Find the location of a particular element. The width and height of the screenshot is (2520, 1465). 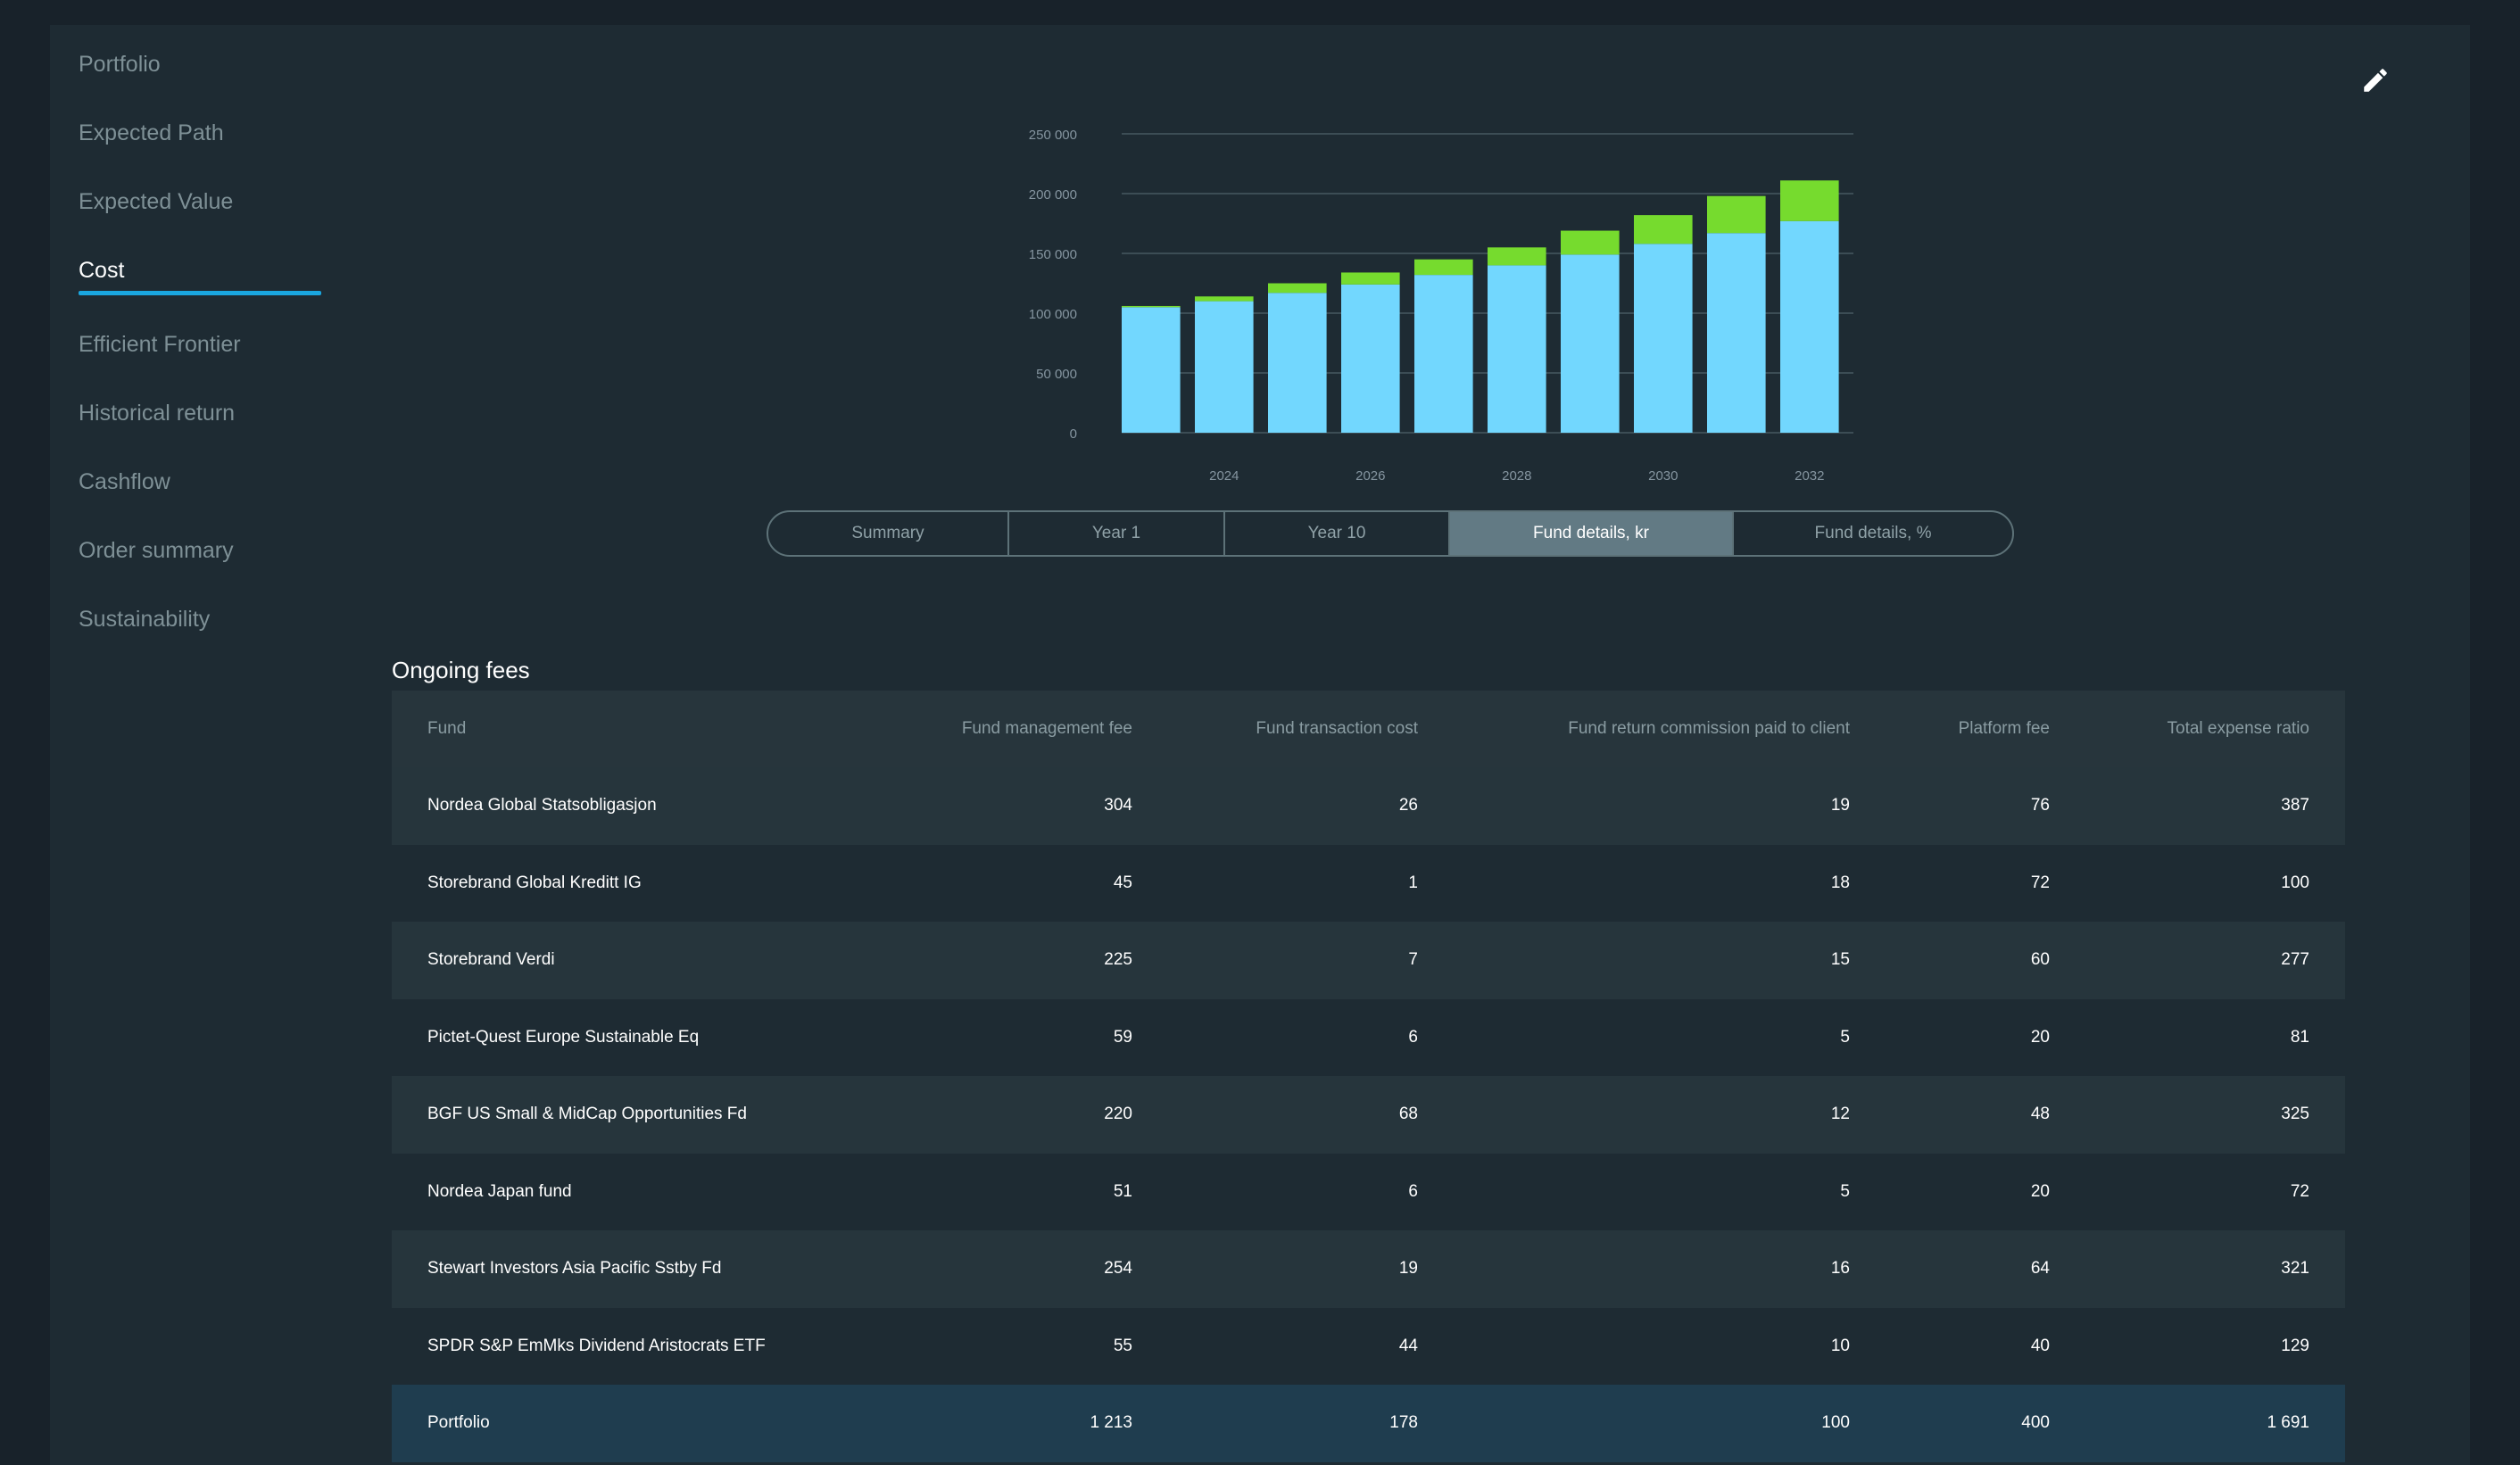

fee-value-cell: 15 is located at coordinates (1670, 960).